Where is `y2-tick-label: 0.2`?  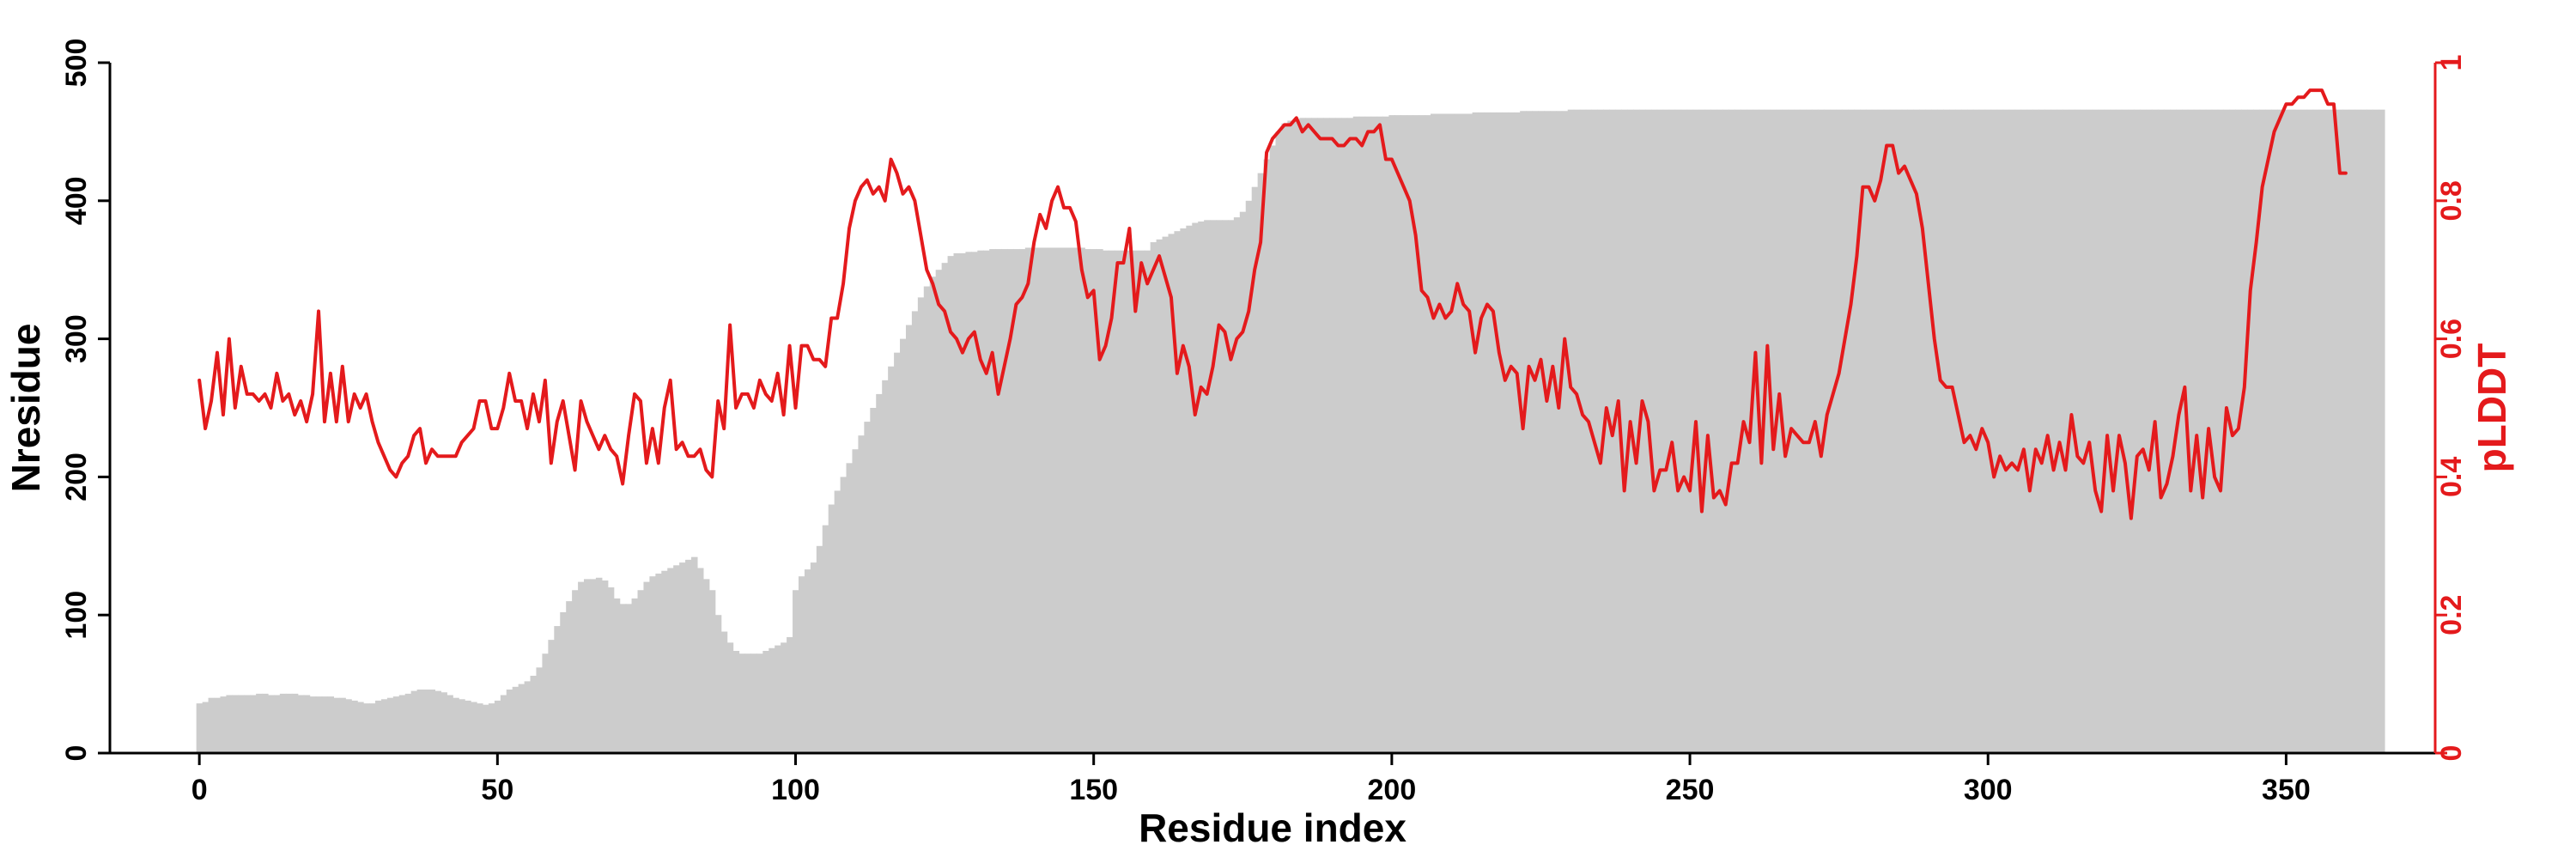
y2-tick-label: 0.2 is located at coordinates (2451, 615).